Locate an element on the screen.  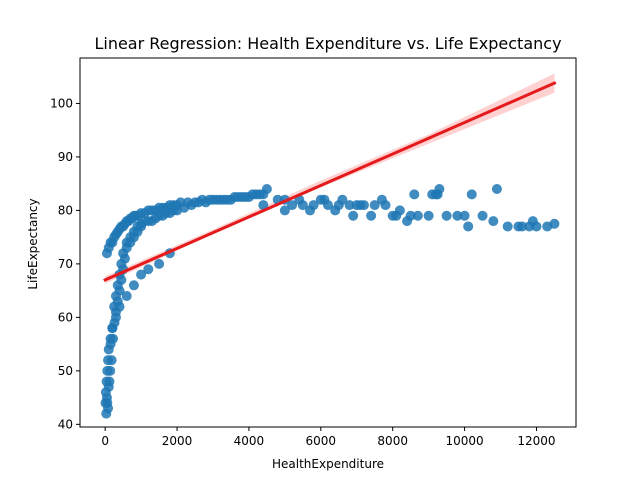
y-tick-label: 40 is located at coordinates (65, 424).